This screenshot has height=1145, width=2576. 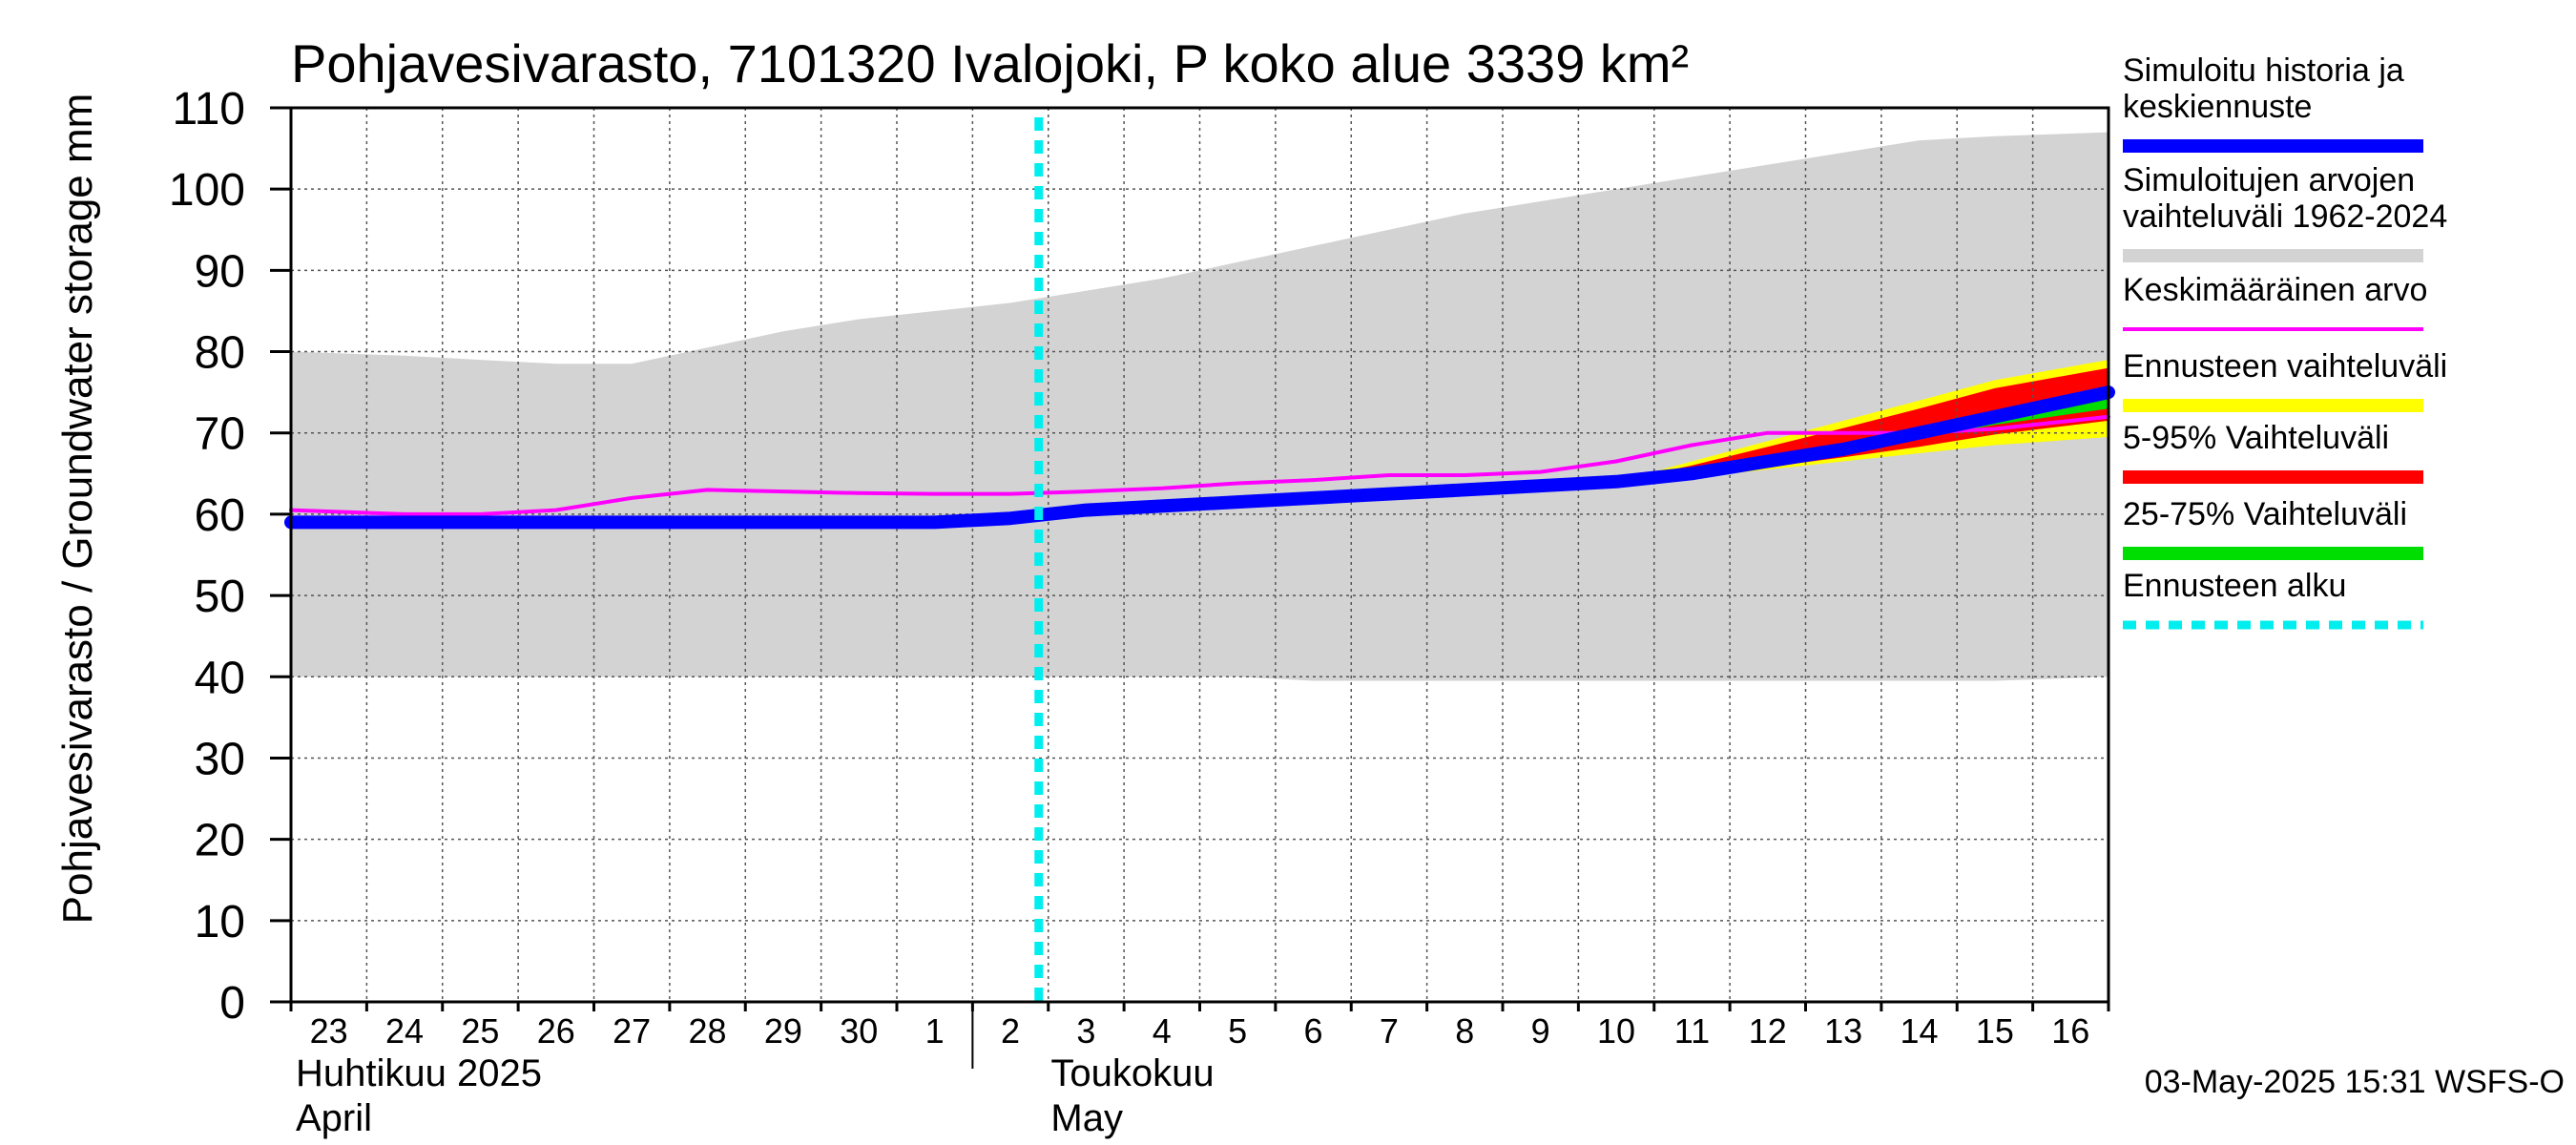 What do you see at coordinates (1862, 424) in the screenshot?
I see `band-5-95-vaihteluv-li` at bounding box center [1862, 424].